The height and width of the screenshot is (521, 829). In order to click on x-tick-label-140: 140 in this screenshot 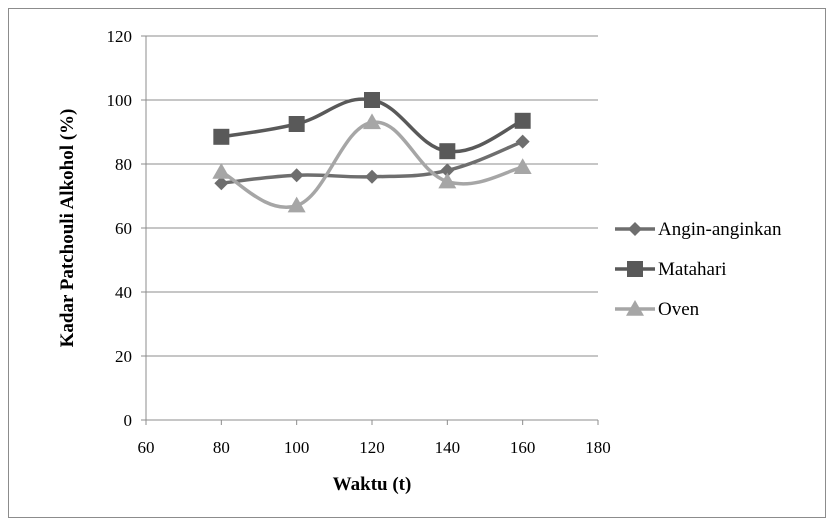, I will do `click(448, 447)`.